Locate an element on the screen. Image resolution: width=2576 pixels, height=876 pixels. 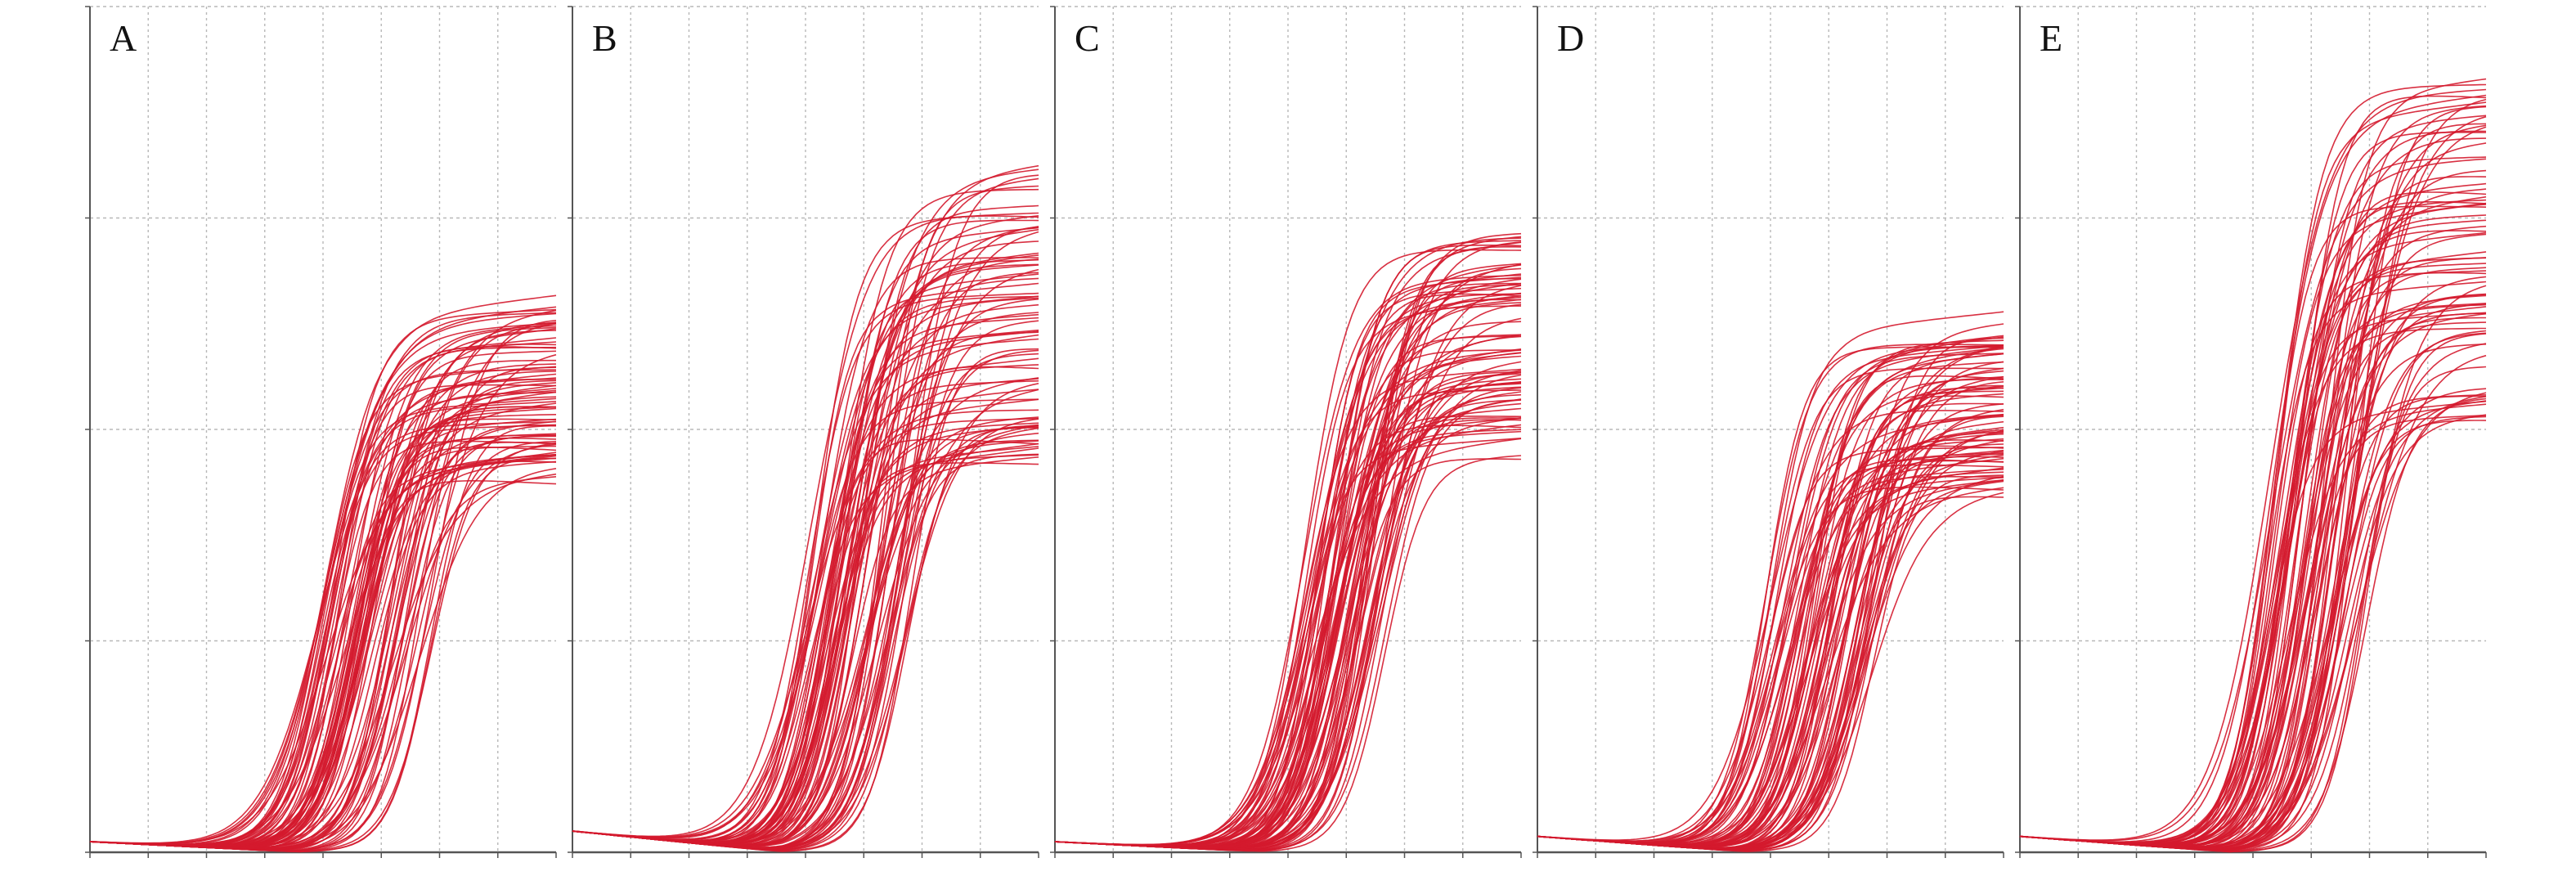
curve-group-a is located at coordinates (323, 573).